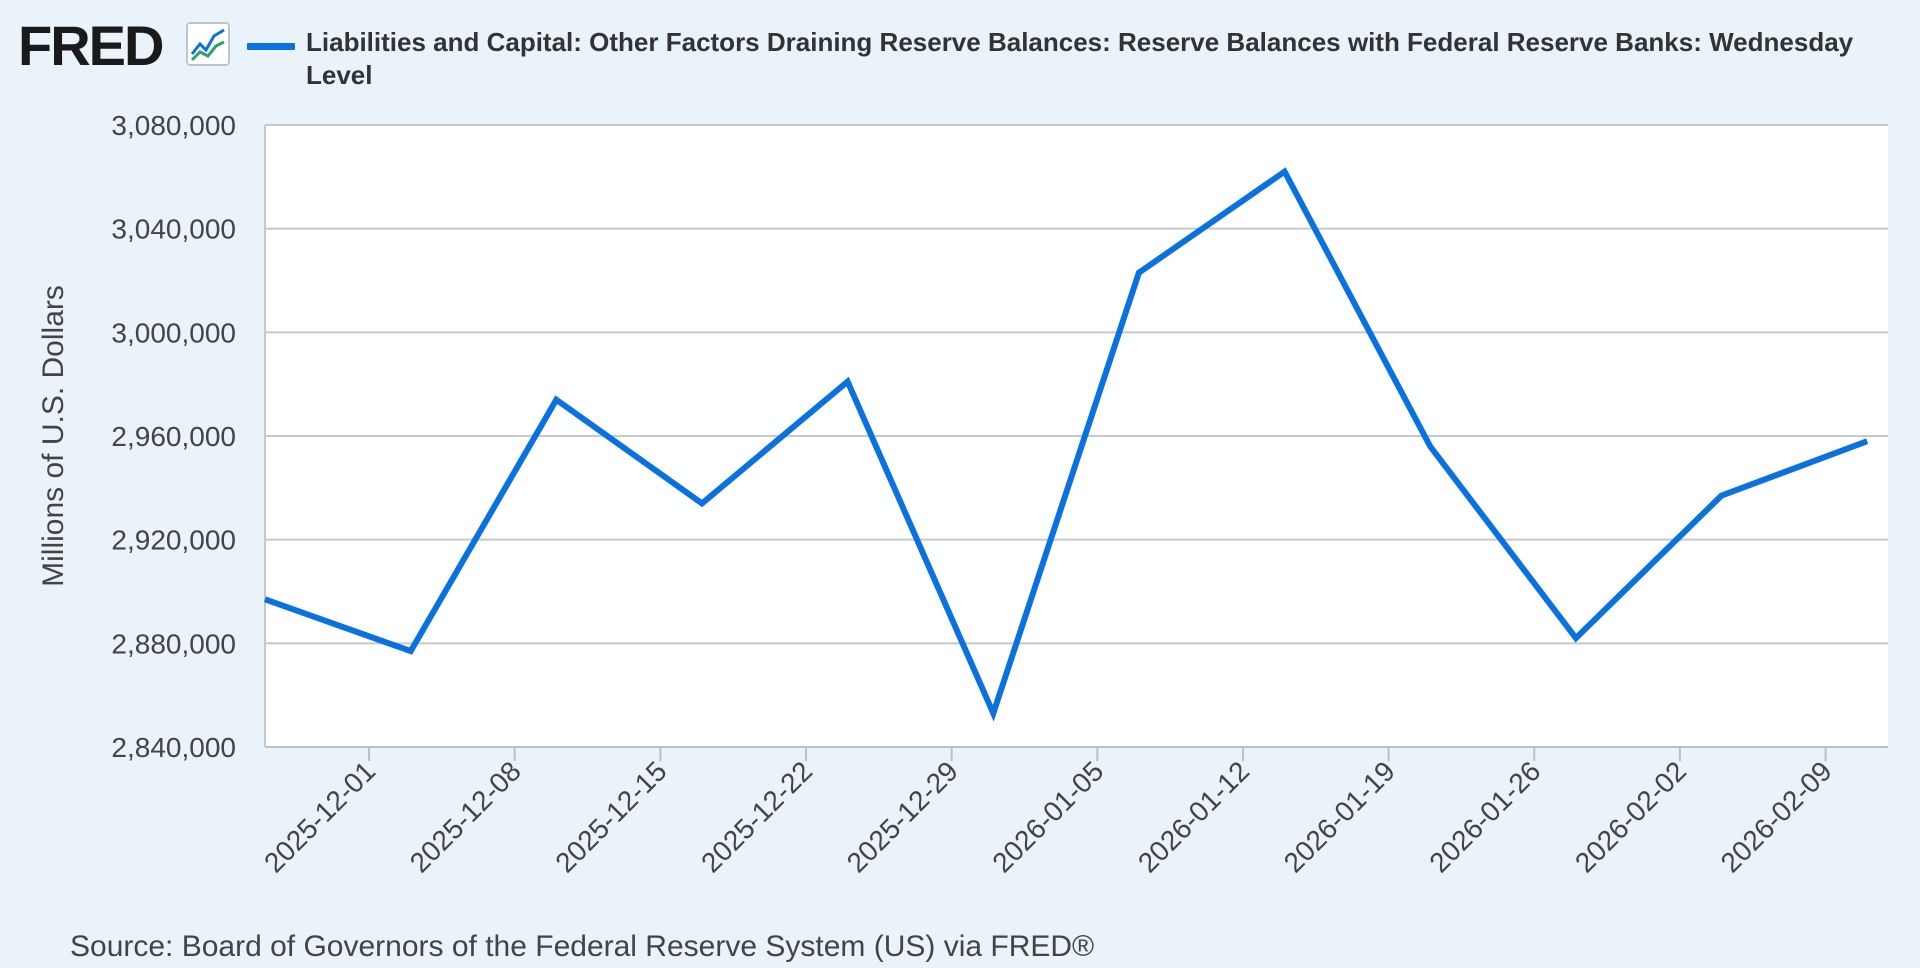  I want to click on y-axis-label: Millions of U.S. Dollars, so click(53, 436).